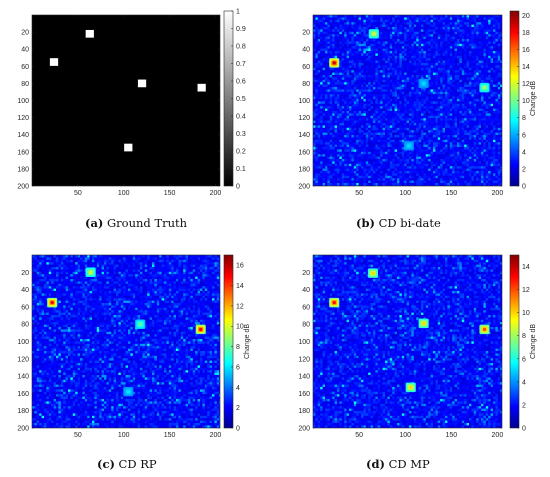 The height and width of the screenshot is (477, 550). Describe the element at coordinates (137, 464) in the screenshot. I see `caption-text: CD RP` at that location.